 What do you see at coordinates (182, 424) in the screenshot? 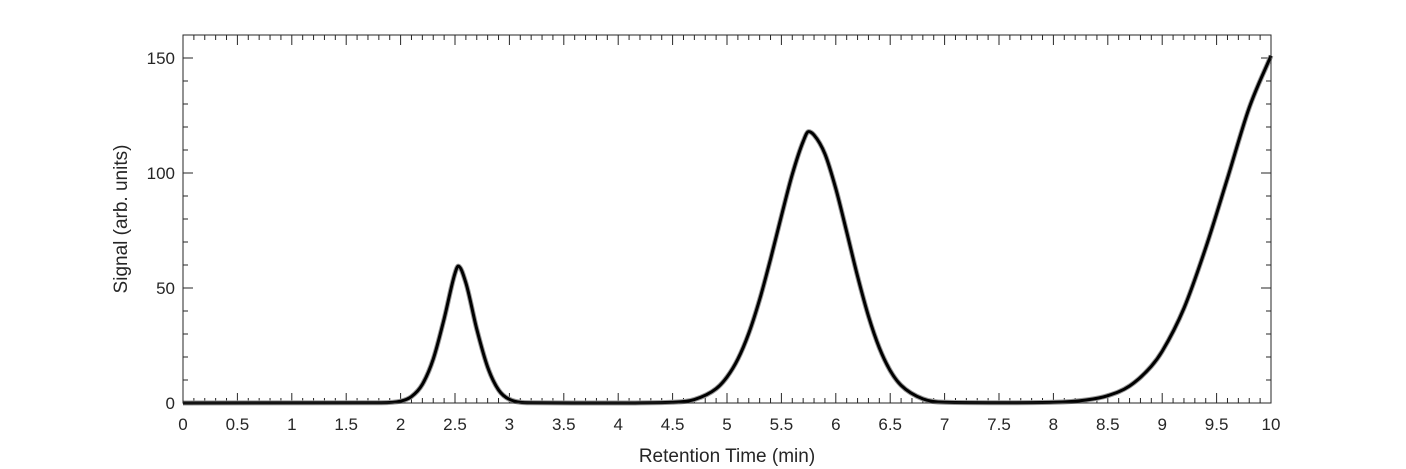
I see `x-tick-label: 0` at bounding box center [182, 424].